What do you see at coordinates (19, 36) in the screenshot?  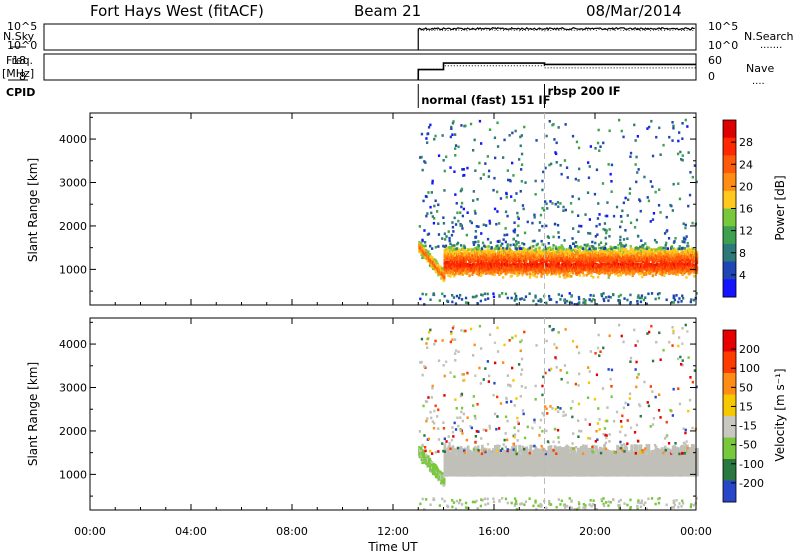 I see `nsky-label: N.Sky` at bounding box center [19, 36].